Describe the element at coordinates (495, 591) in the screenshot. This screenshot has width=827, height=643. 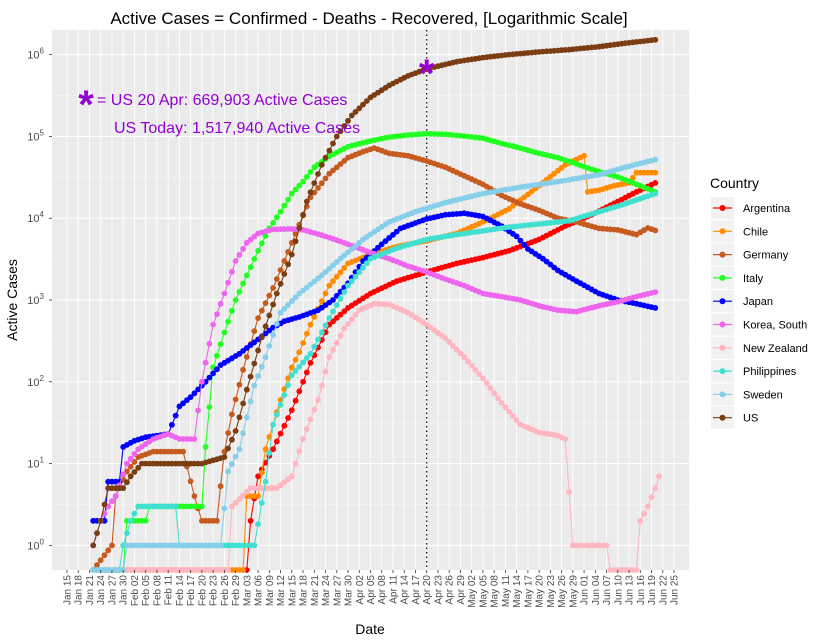
I see `x-tick-label: May 08` at that location.